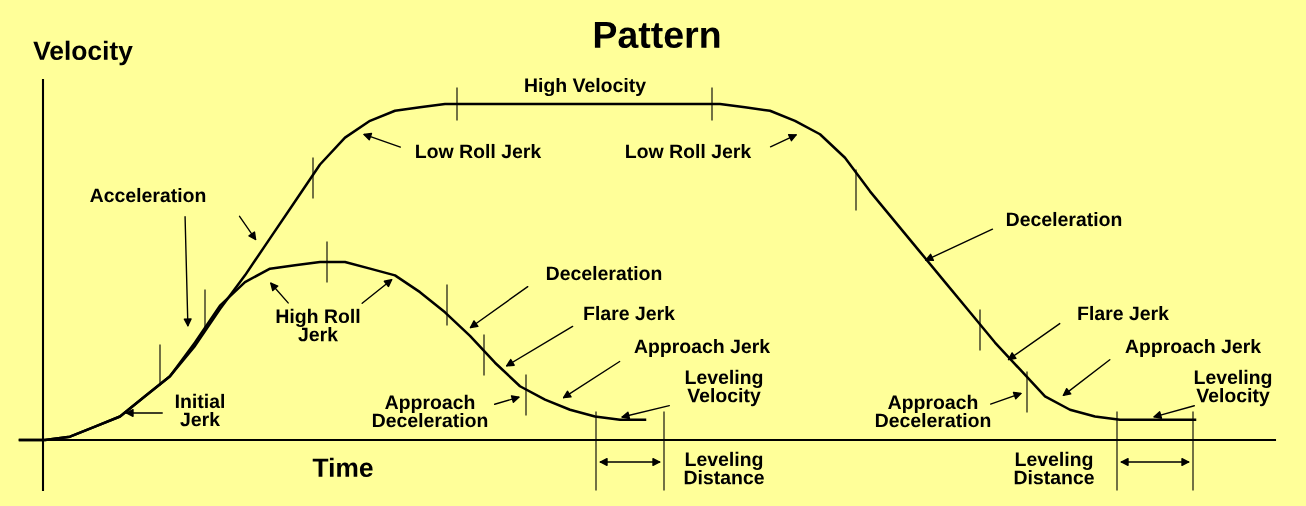 The image size is (1306, 506). I want to click on annotation: Acceleration, so click(148, 195).